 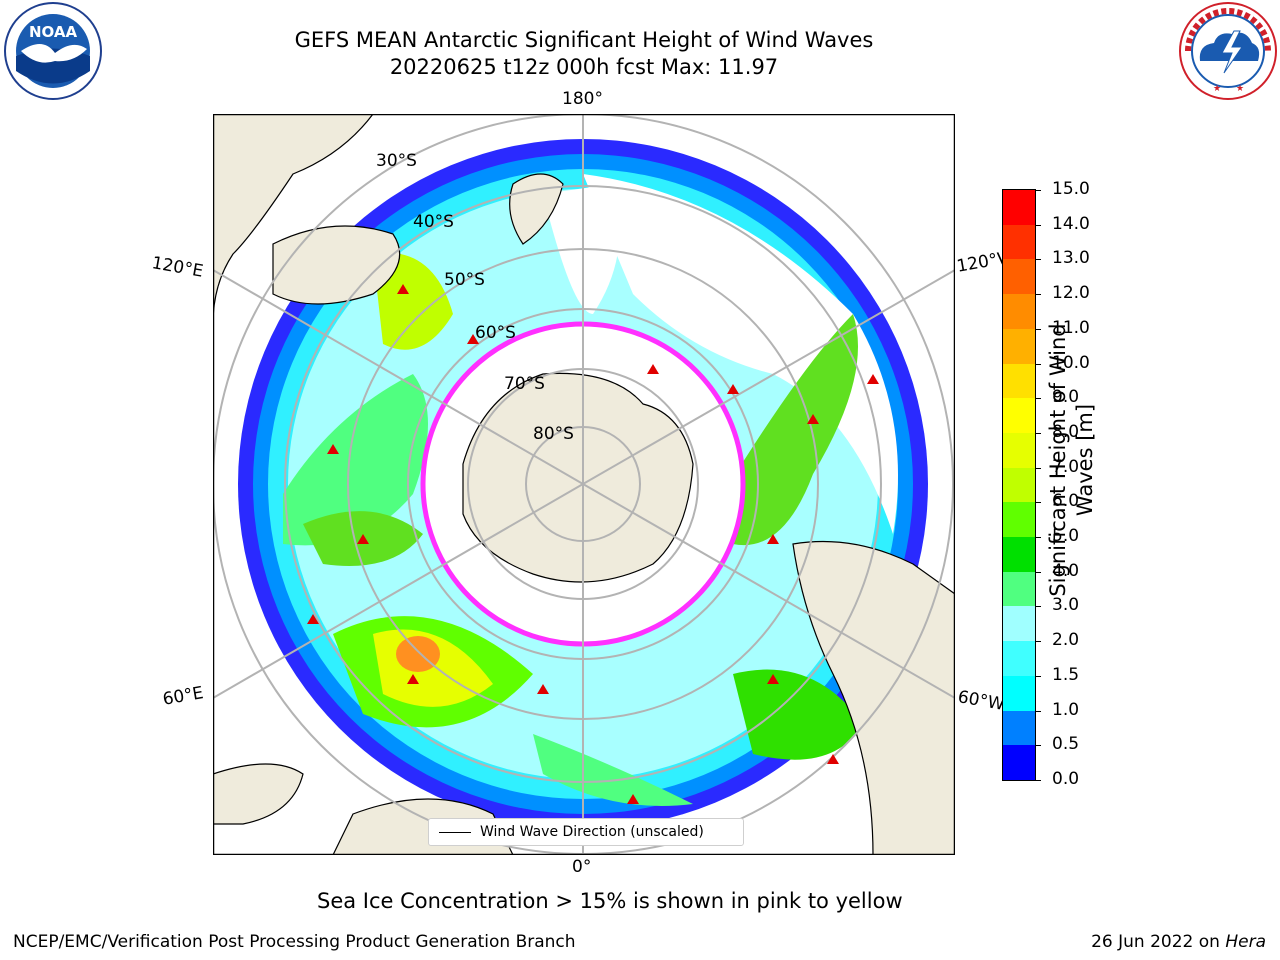 I want to click on colorbar-tick-label: 0.0, so click(x=1066, y=779).